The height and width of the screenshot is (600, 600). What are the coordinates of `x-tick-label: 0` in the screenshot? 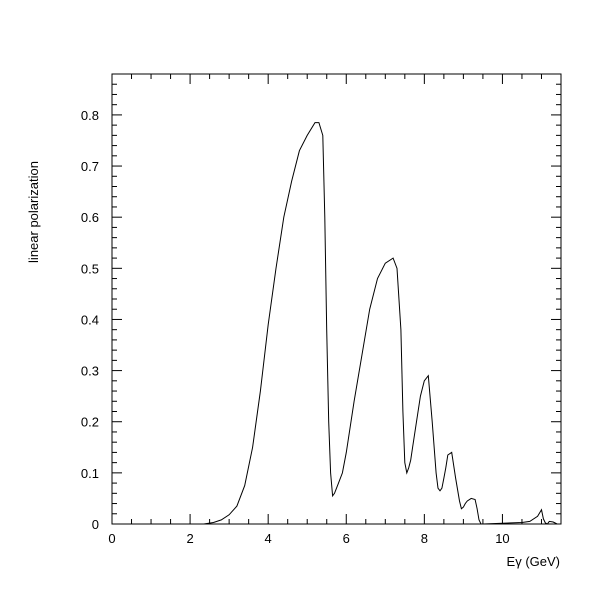 It's located at (111, 538).